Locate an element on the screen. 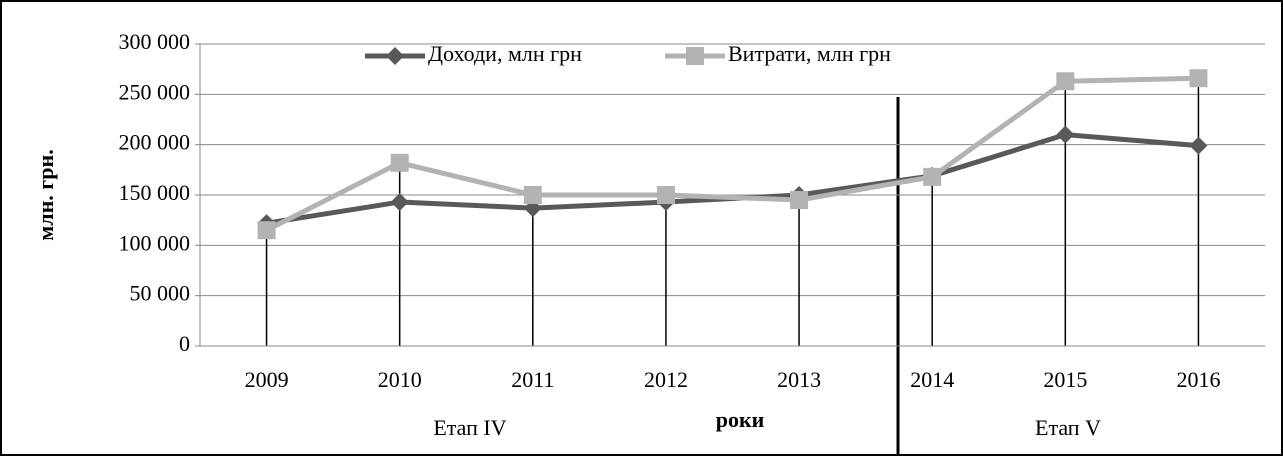 Image resolution: width=1283 pixels, height=456 pixels. y-tick-label: 150 000 is located at coordinates (155, 192).